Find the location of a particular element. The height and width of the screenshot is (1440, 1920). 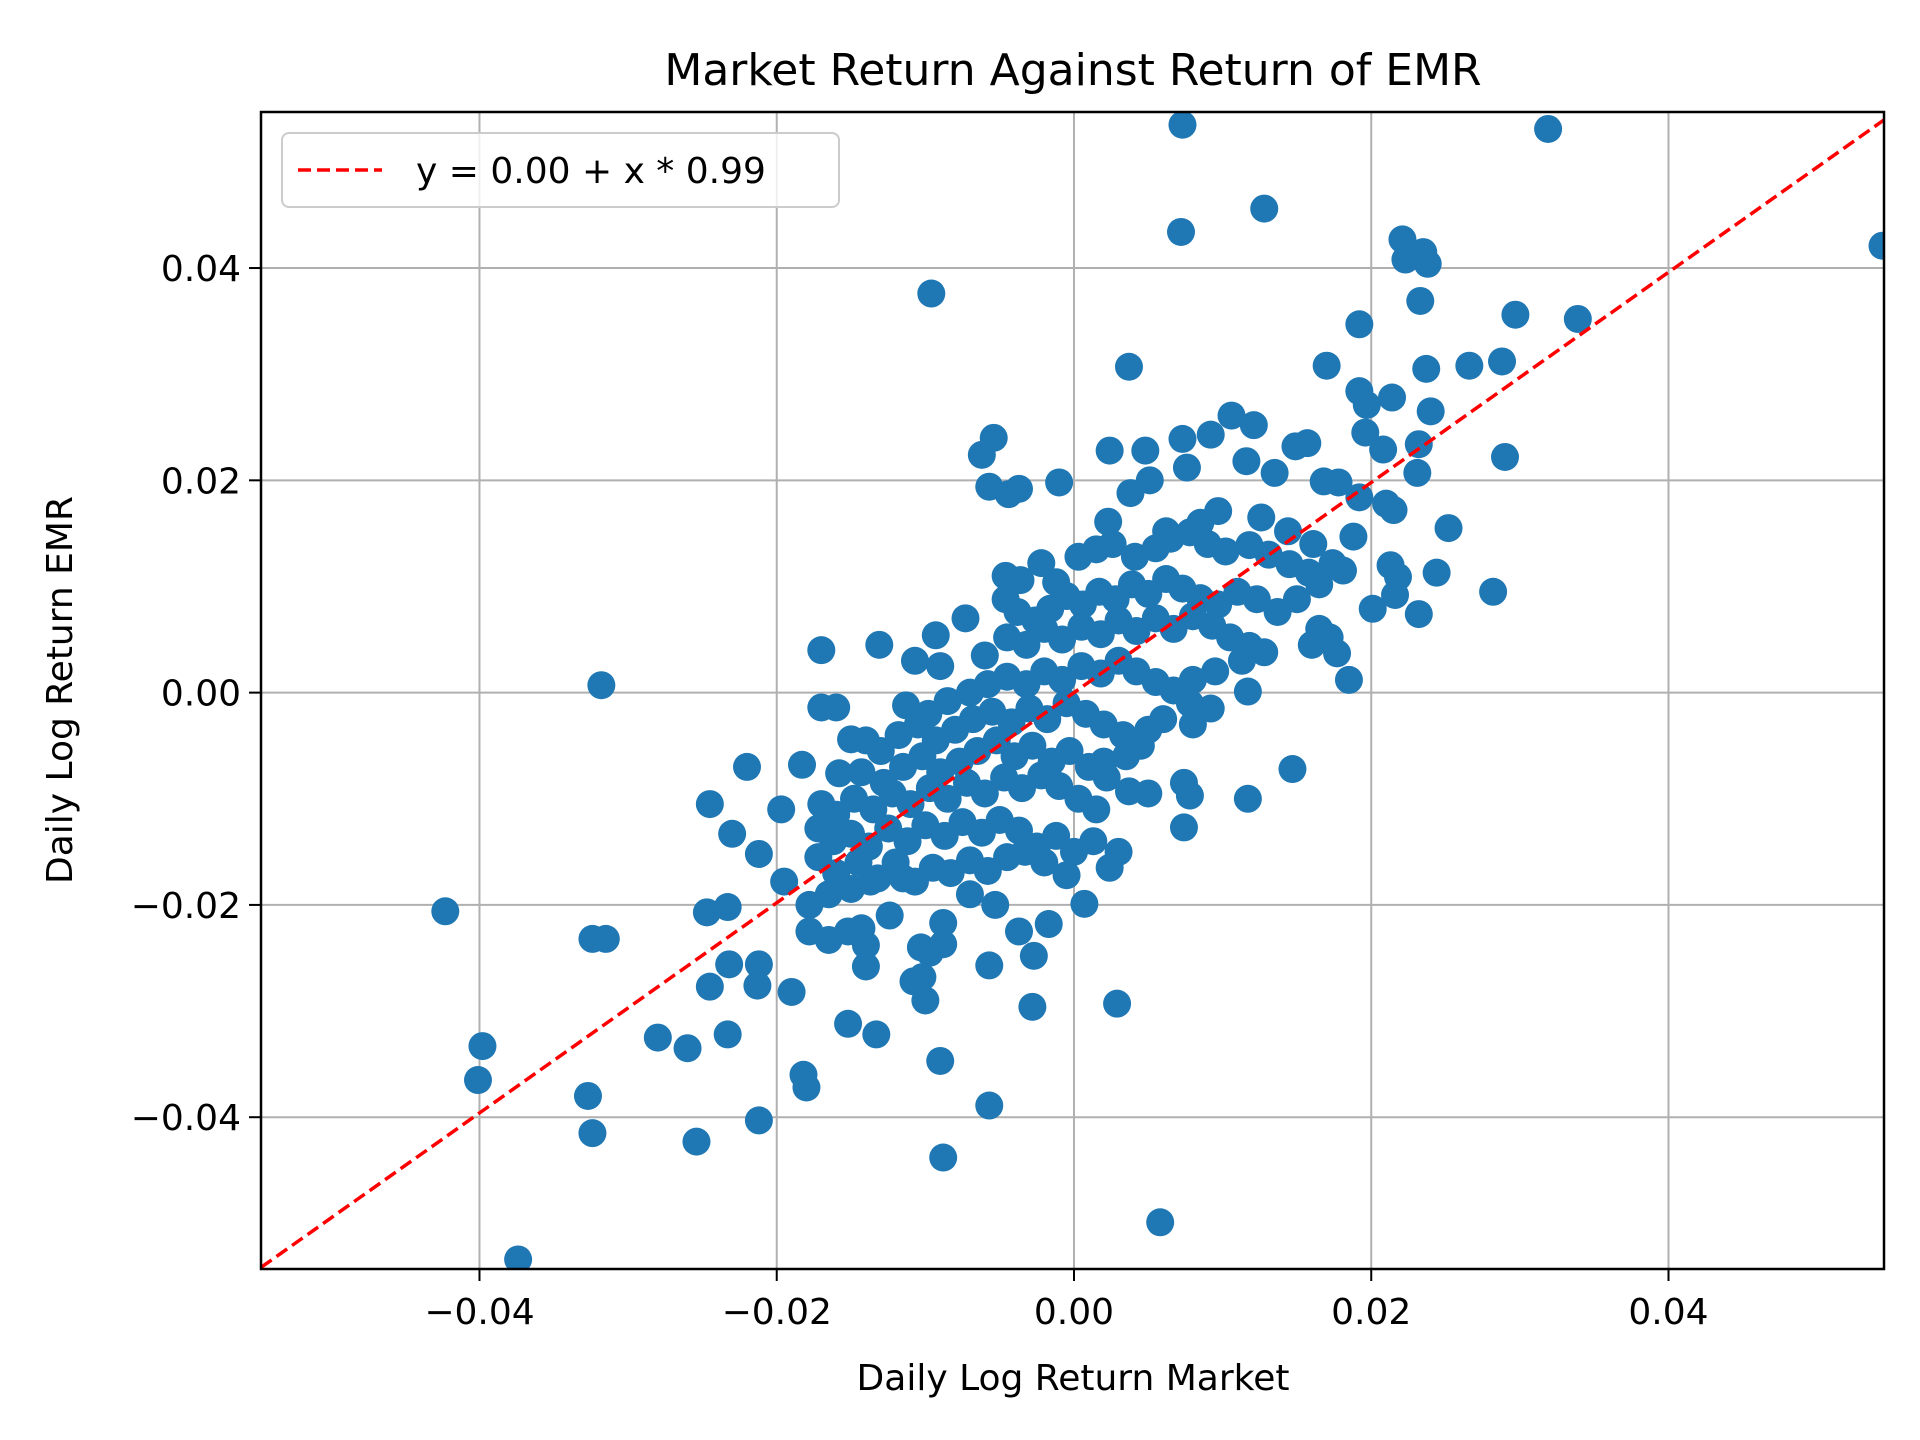

legend-box is located at coordinates (560, 170).